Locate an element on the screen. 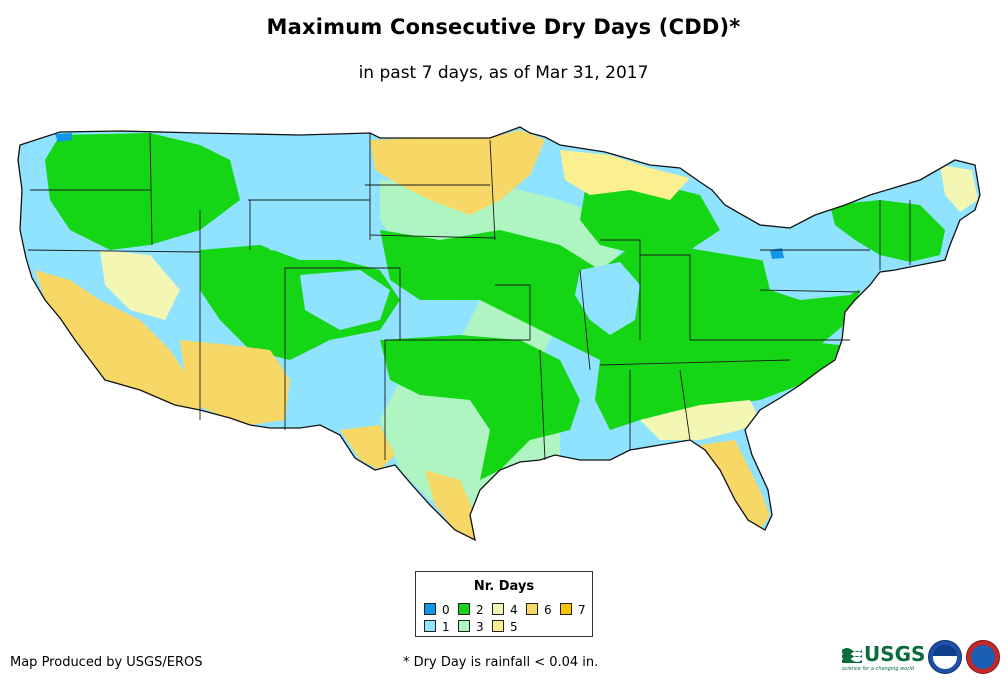  zone-4-days-maine is located at coordinates (959, 188).